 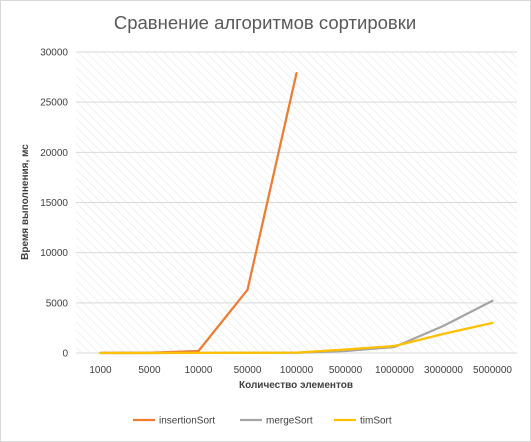 What do you see at coordinates (492, 370) in the screenshot?
I see `x-tick-label: 5000000` at bounding box center [492, 370].